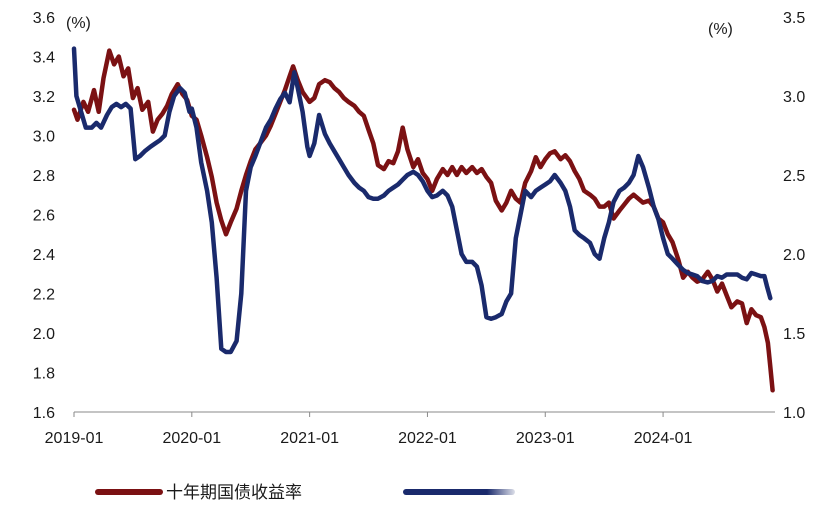 Image resolution: width=832 pixels, height=516 pixels. What do you see at coordinates (794, 216) in the screenshot?
I see `right-axis: 1.0 1.5 2.0 2.5 3.0 3.5` at bounding box center [794, 216].